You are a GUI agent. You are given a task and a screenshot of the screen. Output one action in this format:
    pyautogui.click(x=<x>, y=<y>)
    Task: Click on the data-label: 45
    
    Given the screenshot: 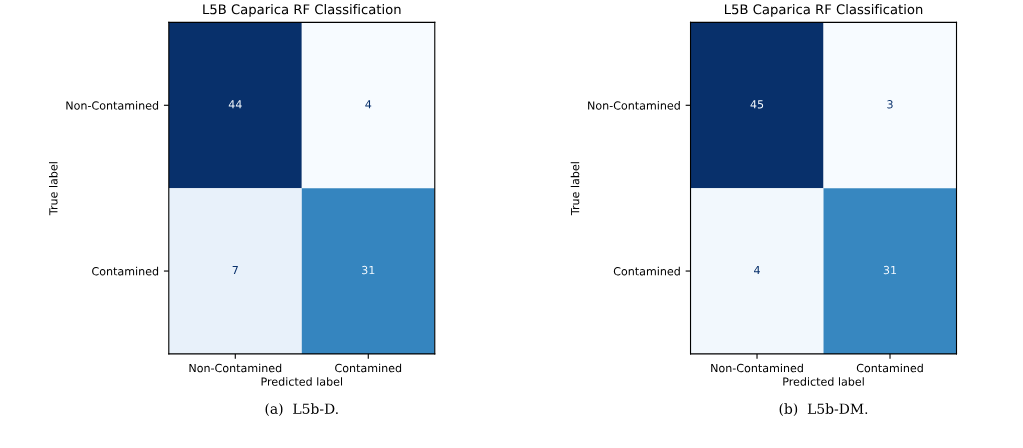 What is the action you would take?
    pyautogui.click(x=757, y=104)
    